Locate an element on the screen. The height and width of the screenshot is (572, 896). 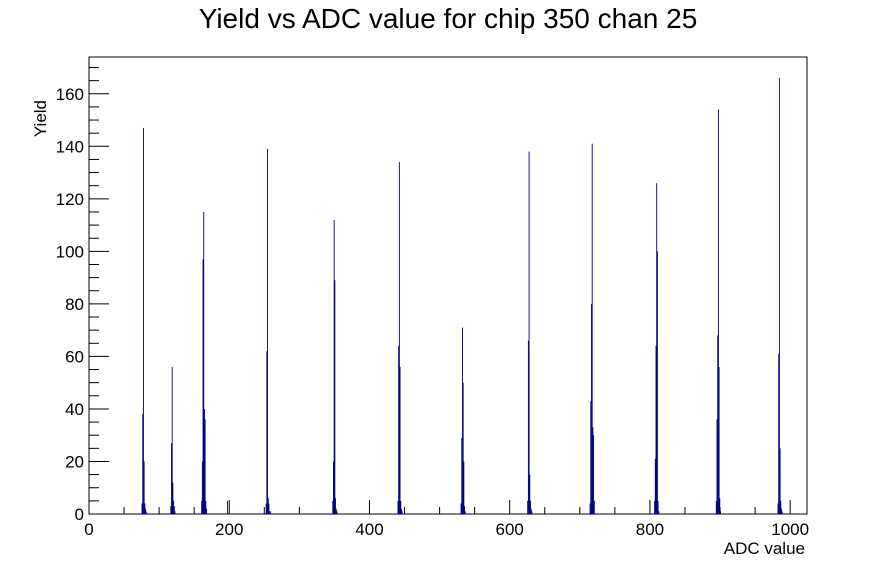
y-tick-label: 20 is located at coordinates (74, 461).